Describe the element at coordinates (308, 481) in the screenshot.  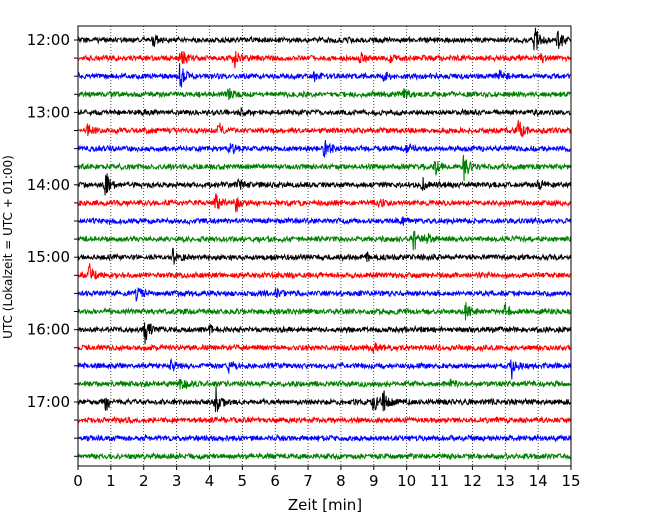
I see `x-tick-label: 7` at that location.